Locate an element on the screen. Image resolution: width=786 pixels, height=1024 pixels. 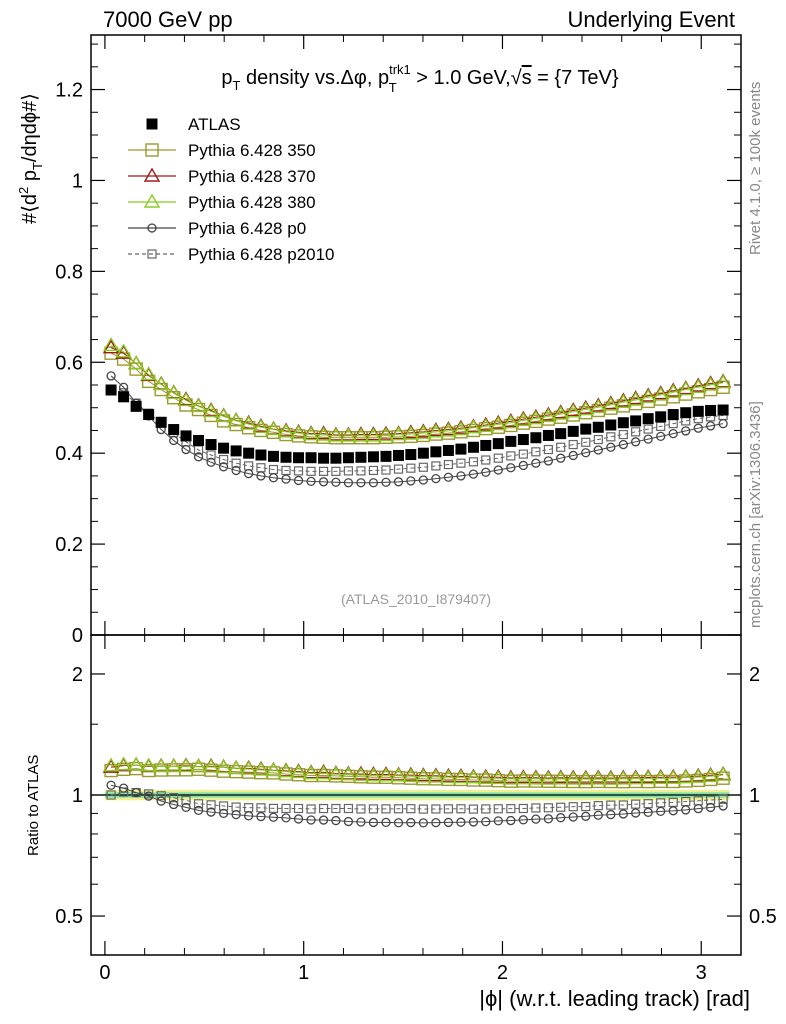
ratio-ytick-label: 1 is located at coordinates (77, 796).